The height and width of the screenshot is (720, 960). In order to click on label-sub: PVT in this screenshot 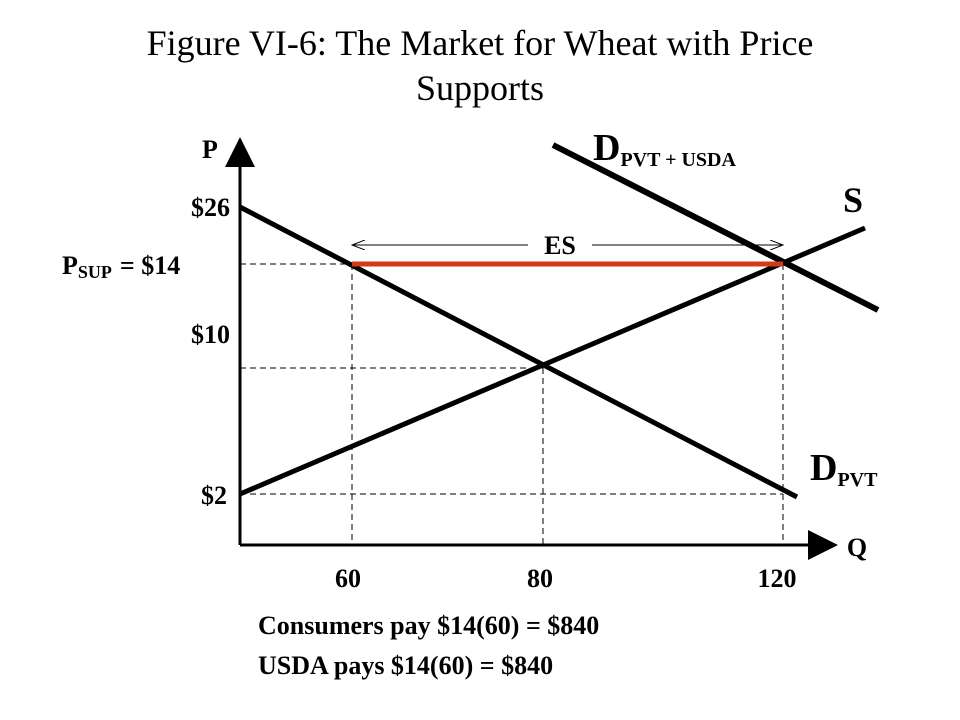, I will do `click(857, 480)`.